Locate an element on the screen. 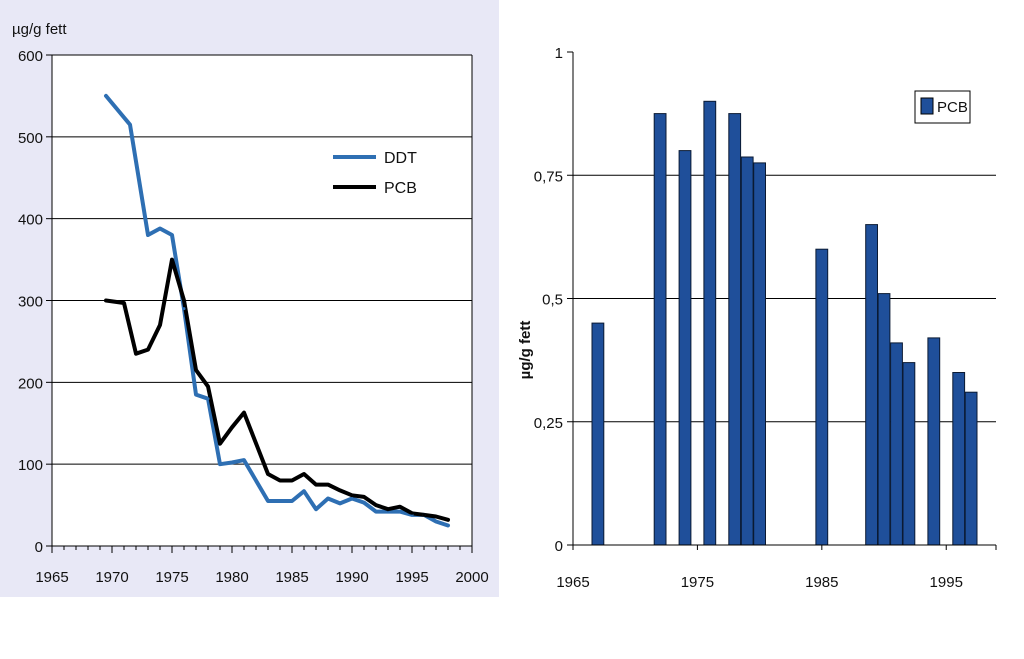 The image size is (1024, 659). legend-swatch-pcb-bar is located at coordinates (927, 106).